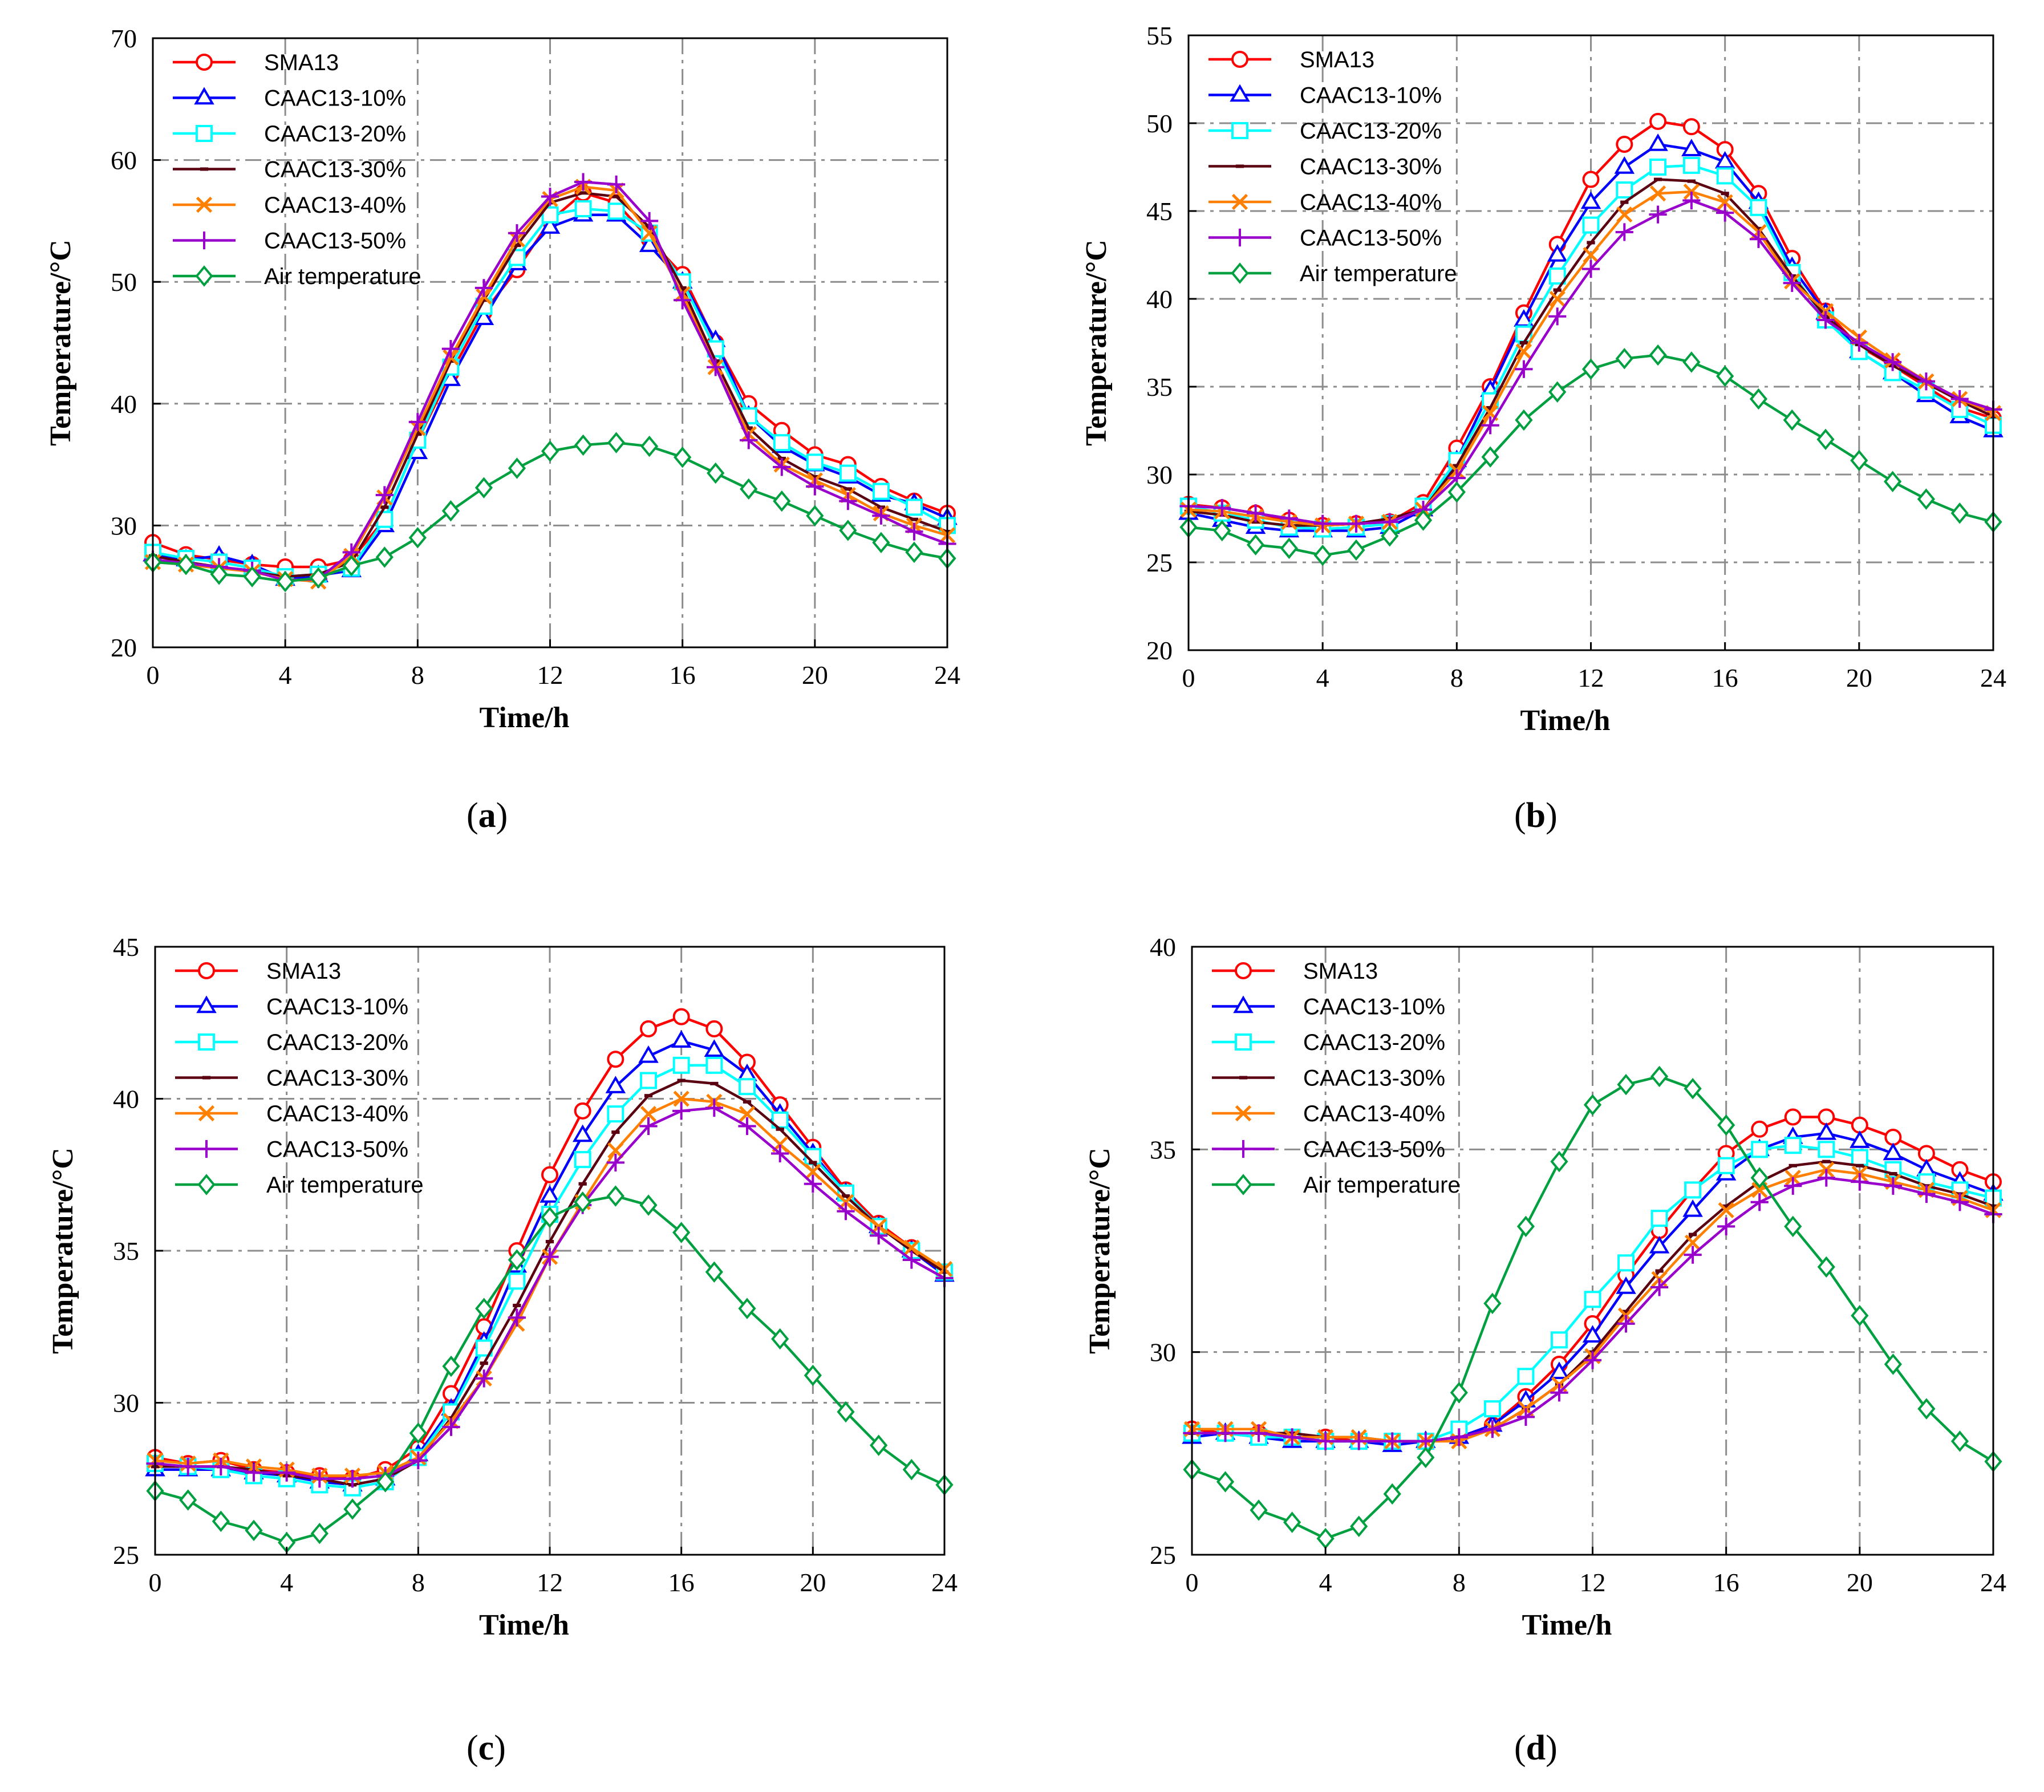 The image size is (2044, 1792). Describe the element at coordinates (683, 675) in the screenshot. I see `panel-a-xtick-label-16: 16` at that location.